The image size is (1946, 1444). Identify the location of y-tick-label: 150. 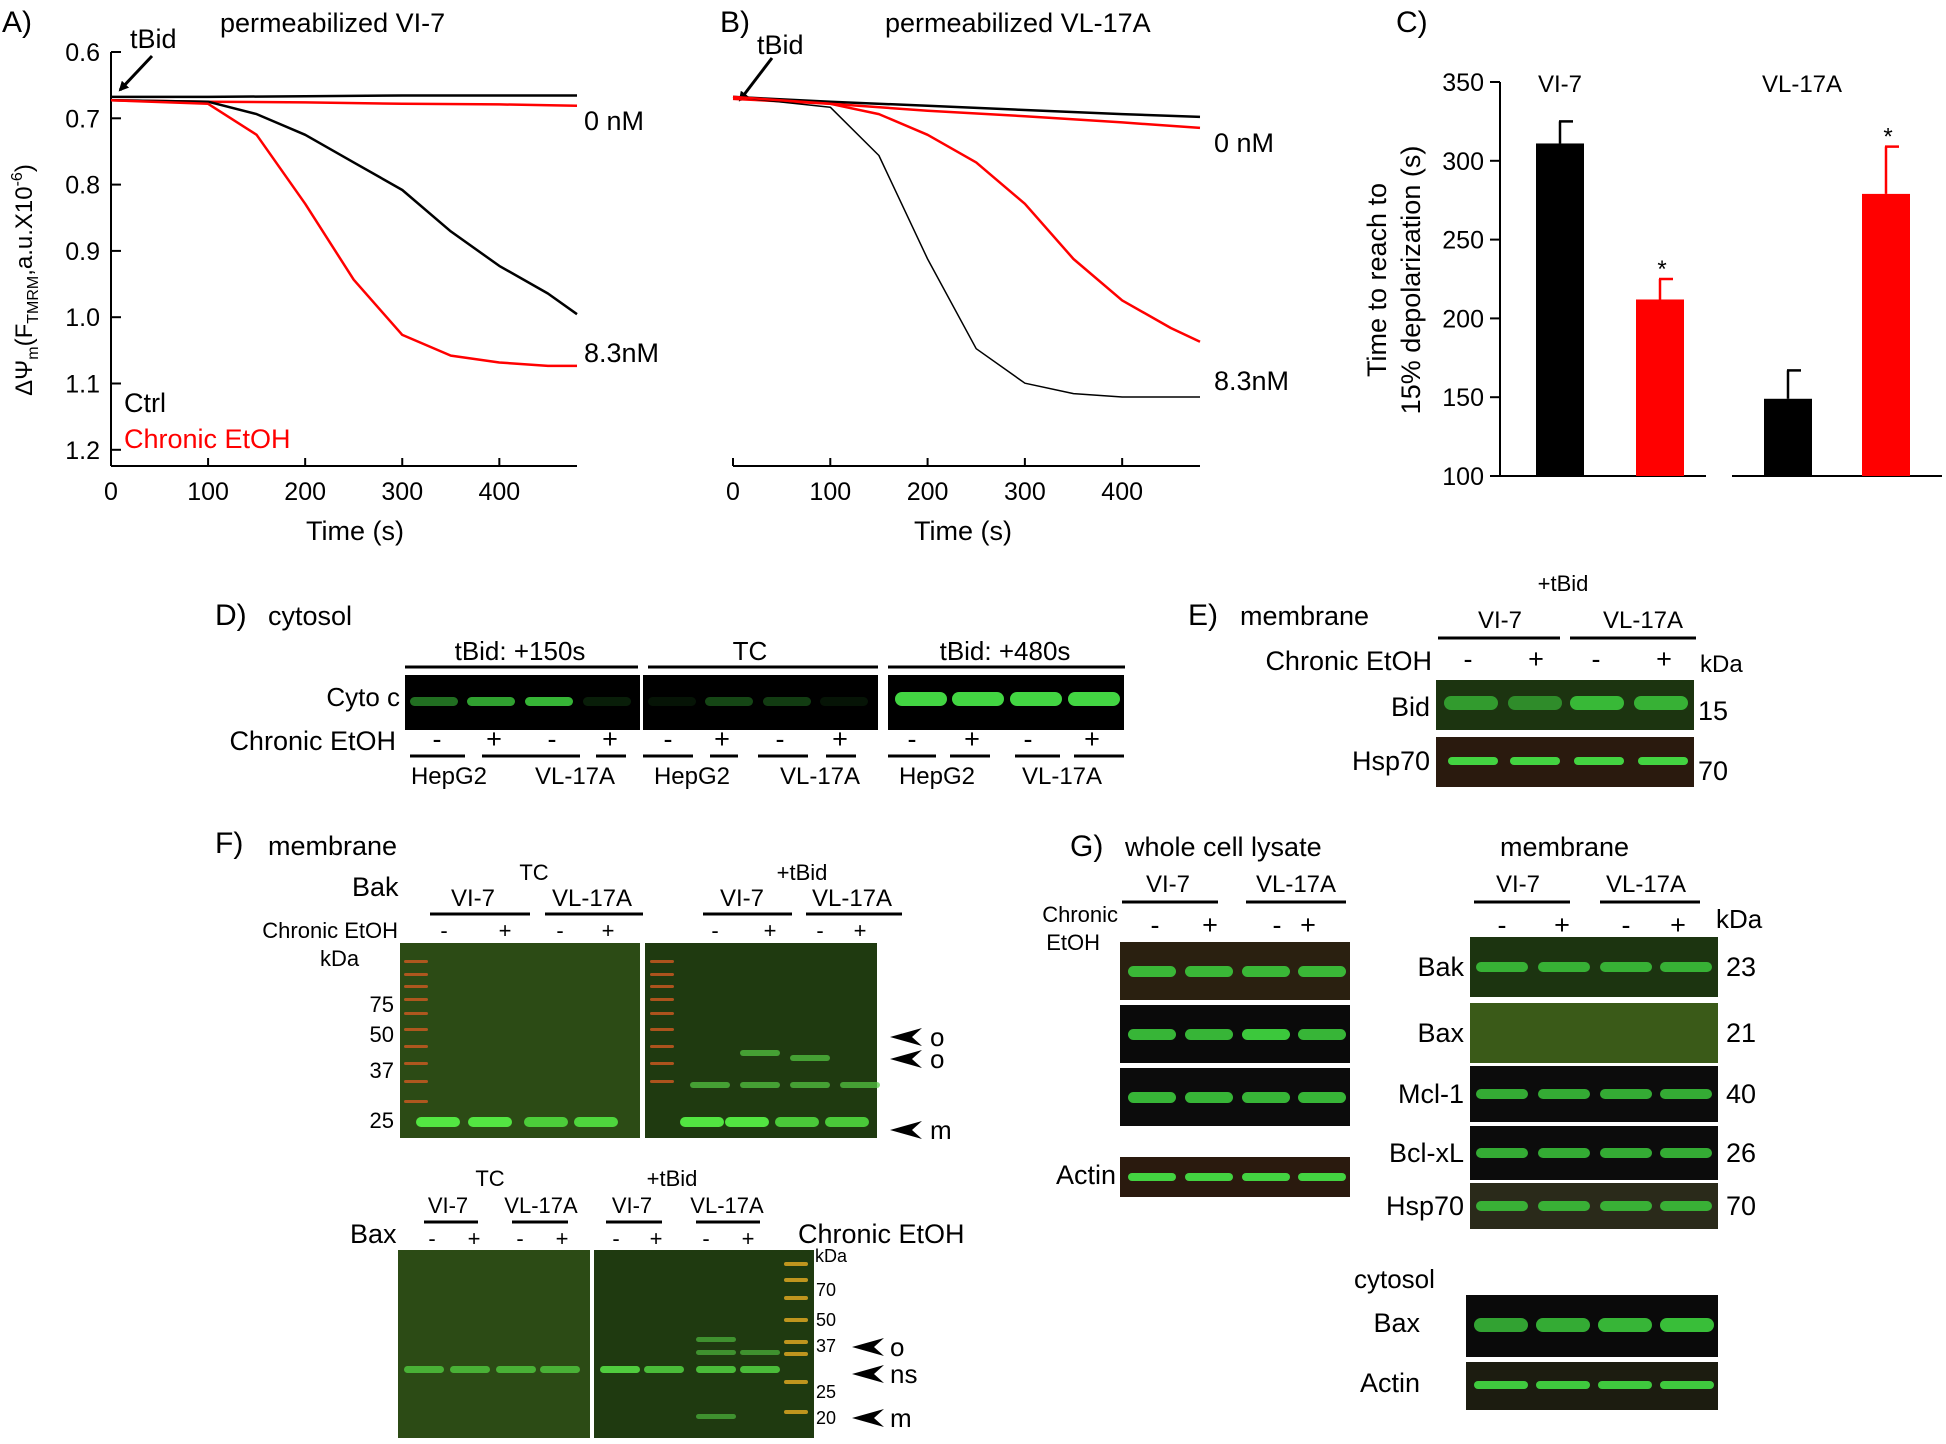
(1463, 398).